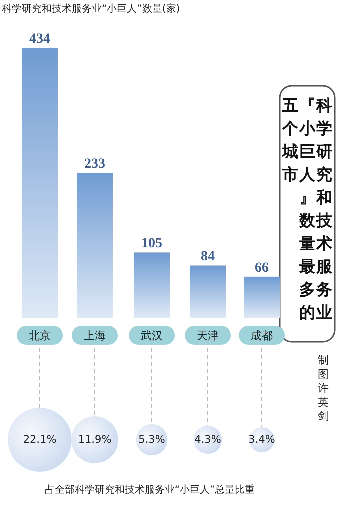 This screenshot has width=337, height=518. I want to click on x-tick-label: 成都, so click(262, 336).